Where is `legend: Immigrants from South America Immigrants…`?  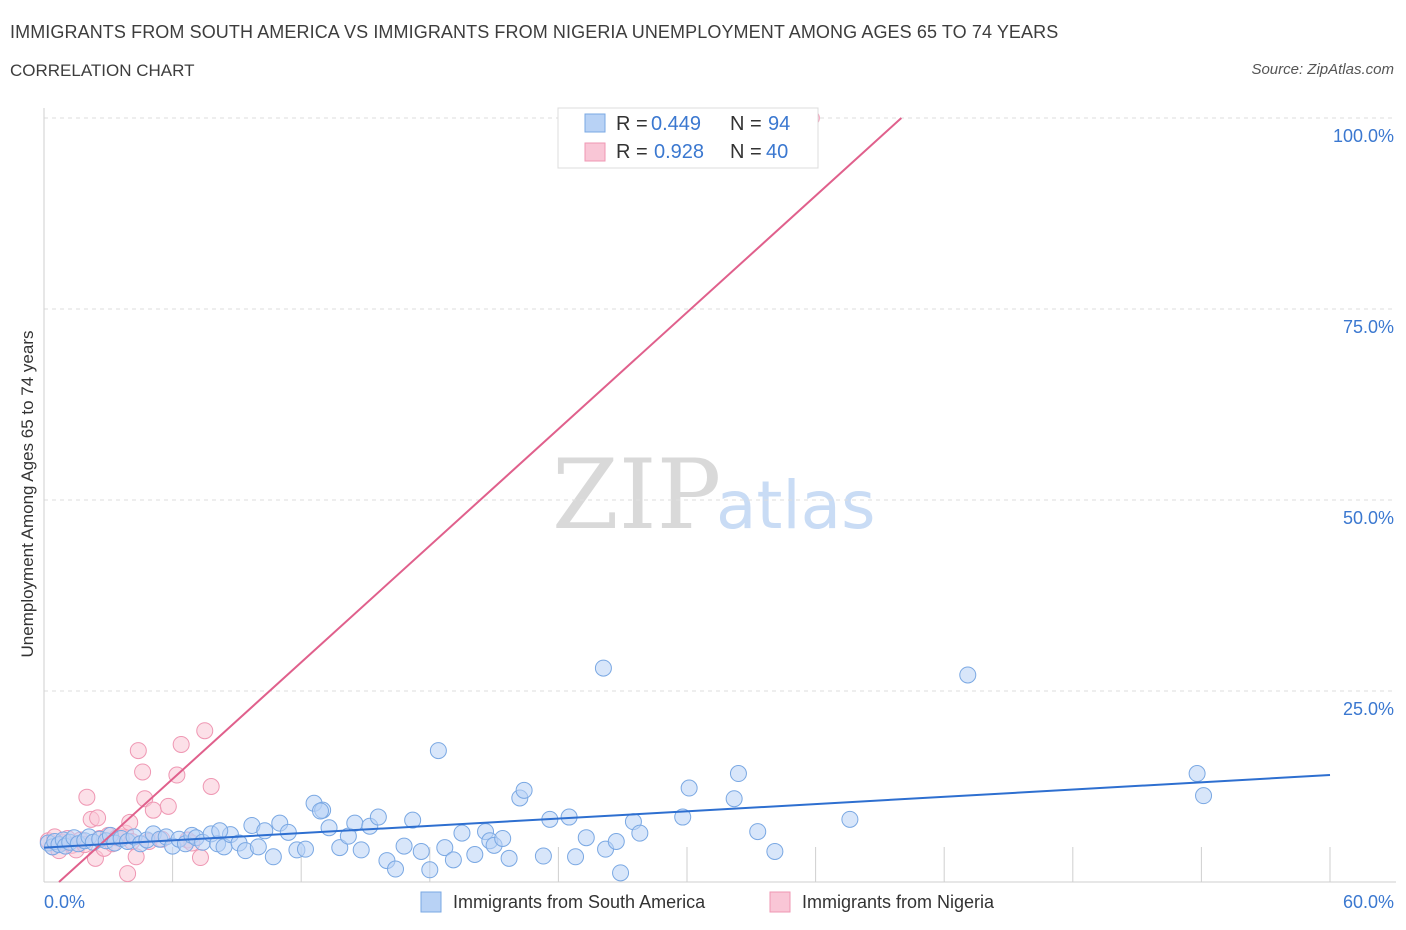
legend: Immigrants from South America Immigrants… is located at coordinates (707, 902).